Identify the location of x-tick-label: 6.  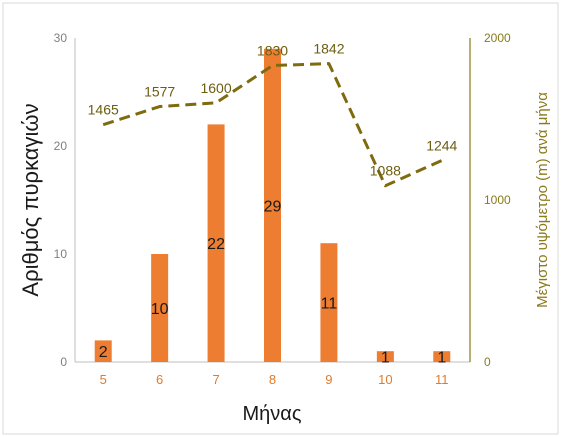
(159, 379).